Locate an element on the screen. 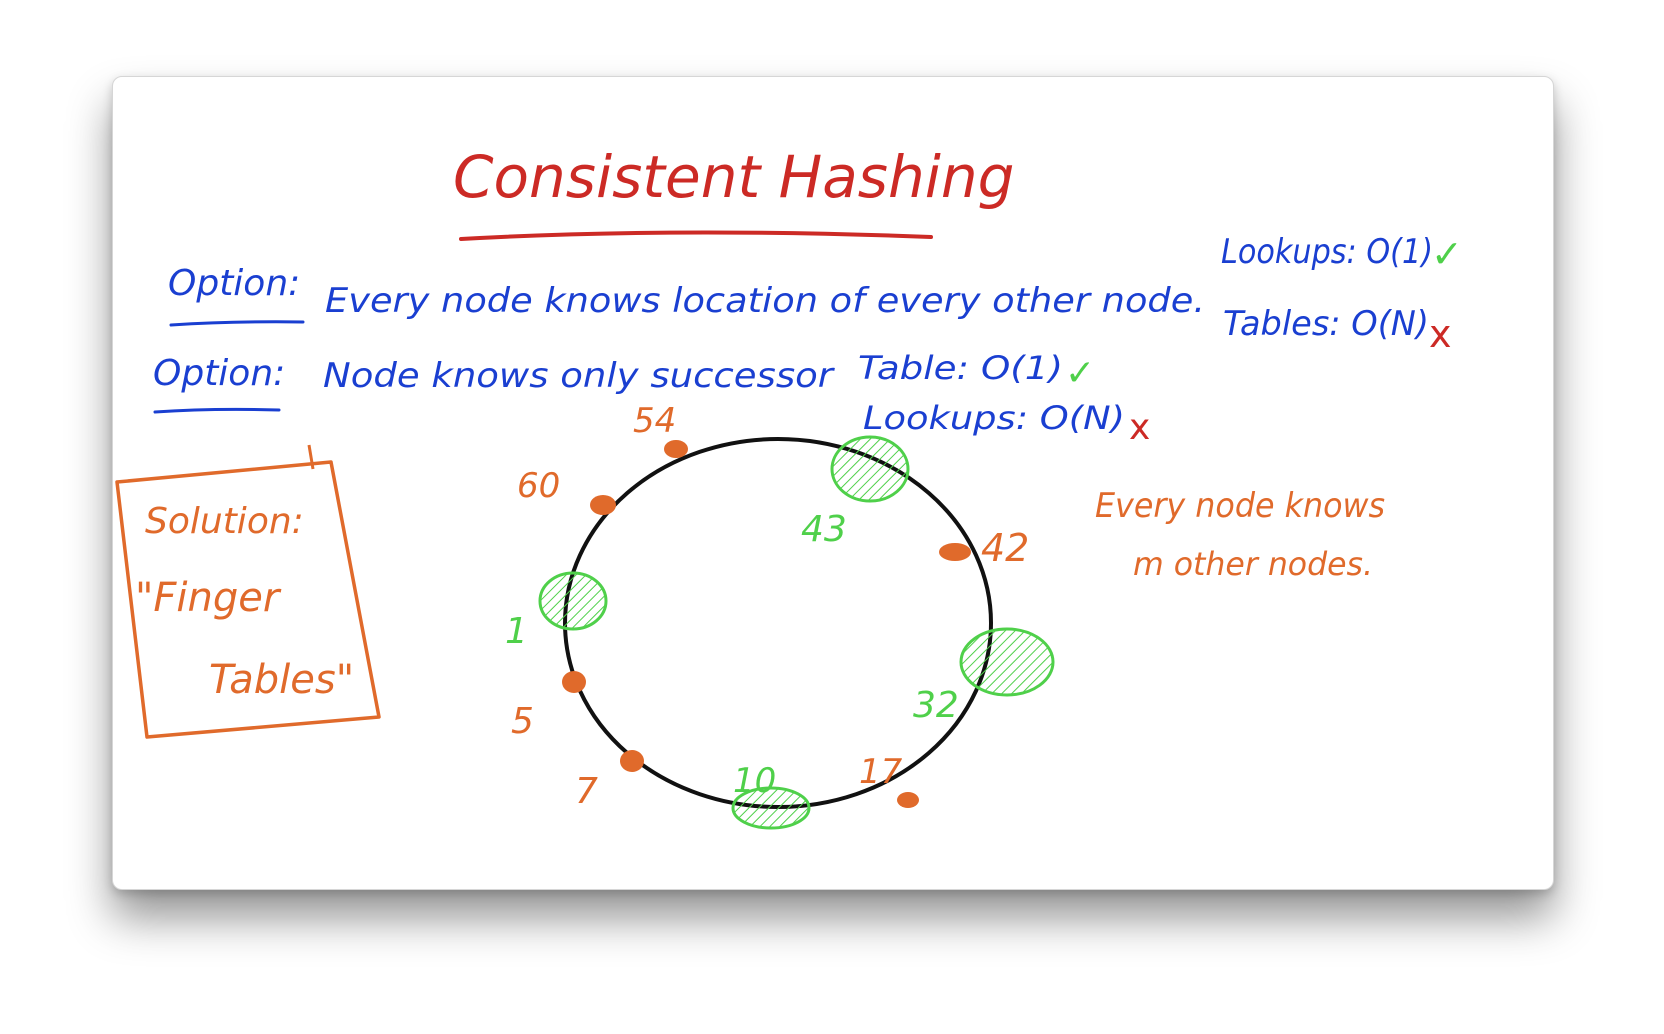 The width and height of the screenshot is (1664, 1034). option1-lookups-check: ✓ is located at coordinates (1447, 254).